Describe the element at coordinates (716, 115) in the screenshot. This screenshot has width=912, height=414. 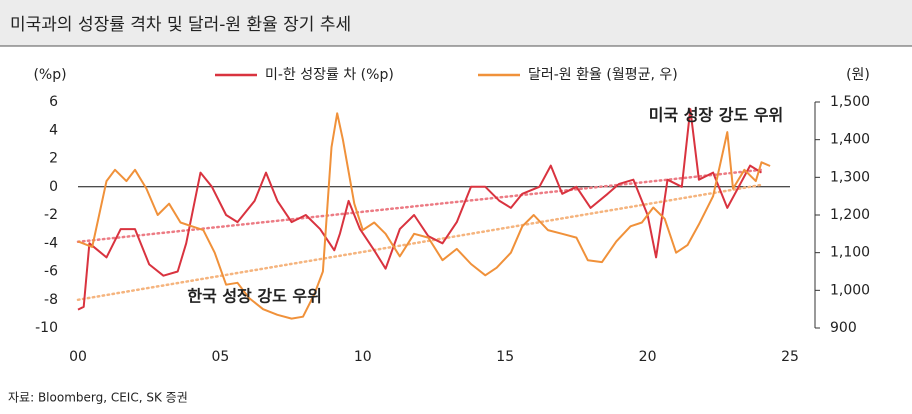
I see `annotation: 미국 성장 강도 우위` at that location.